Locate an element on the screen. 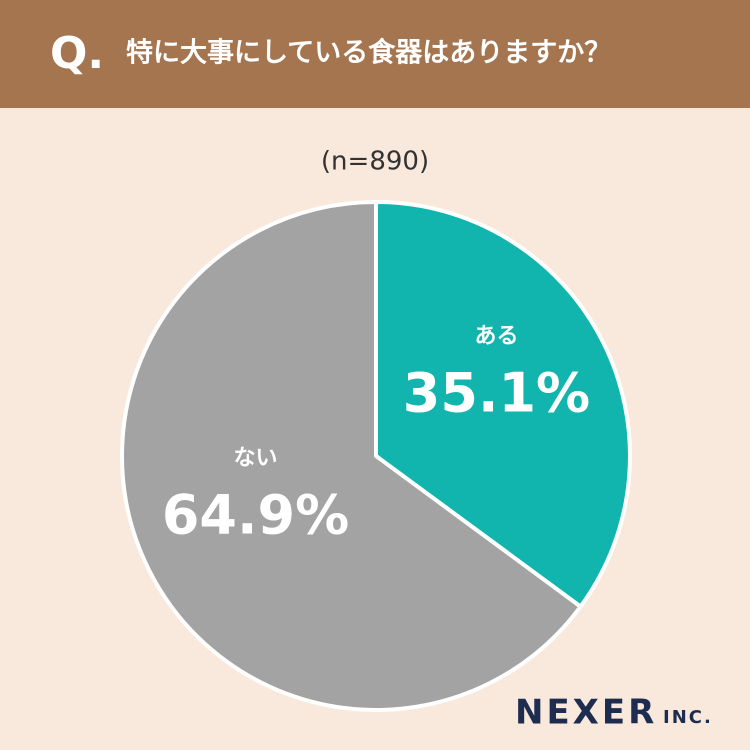  question-mark: Q. is located at coordinates (77, 53).